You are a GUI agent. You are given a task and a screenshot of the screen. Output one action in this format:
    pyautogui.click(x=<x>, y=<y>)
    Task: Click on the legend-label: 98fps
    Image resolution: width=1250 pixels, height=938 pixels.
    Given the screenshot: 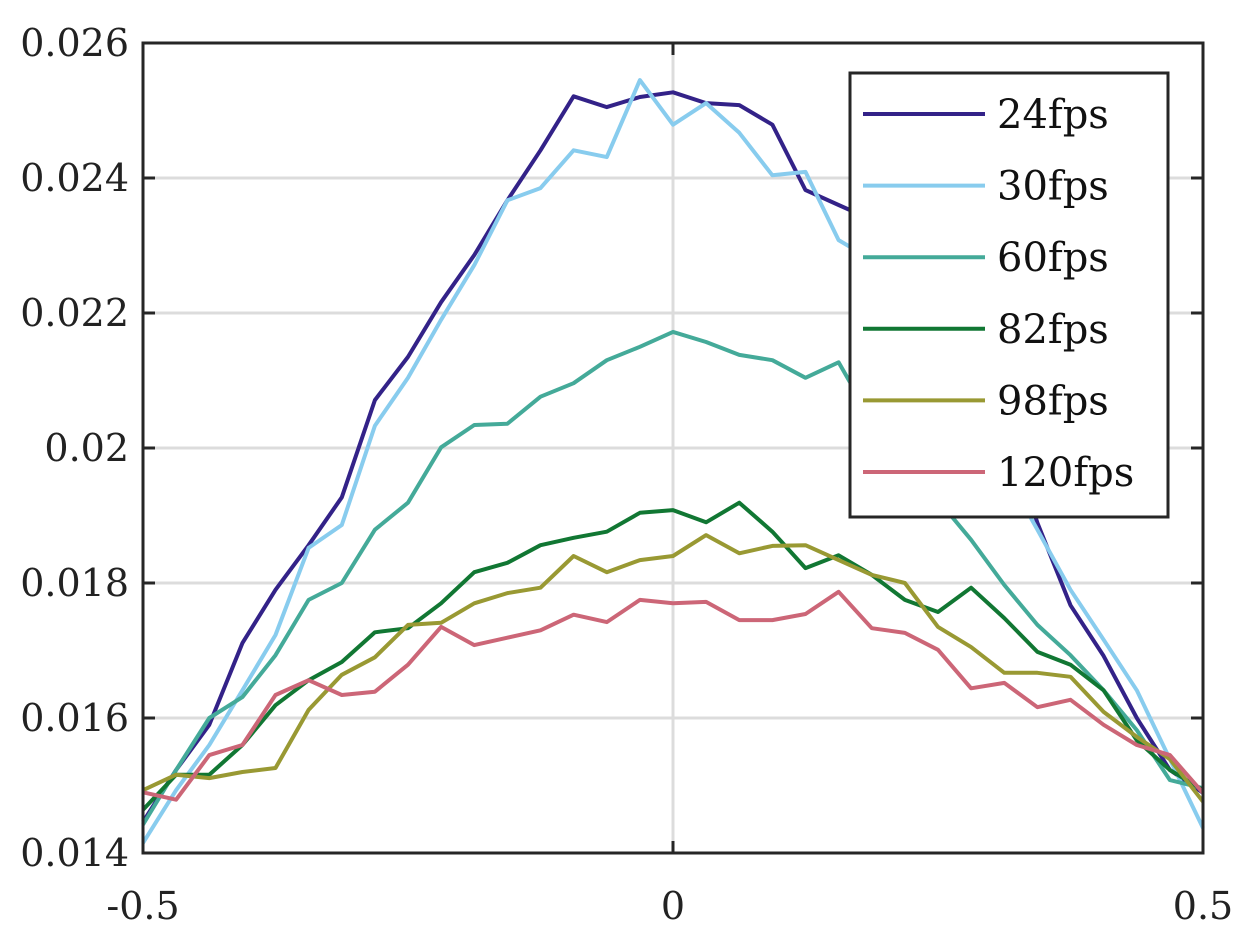 What is the action you would take?
    pyautogui.click(x=1053, y=401)
    